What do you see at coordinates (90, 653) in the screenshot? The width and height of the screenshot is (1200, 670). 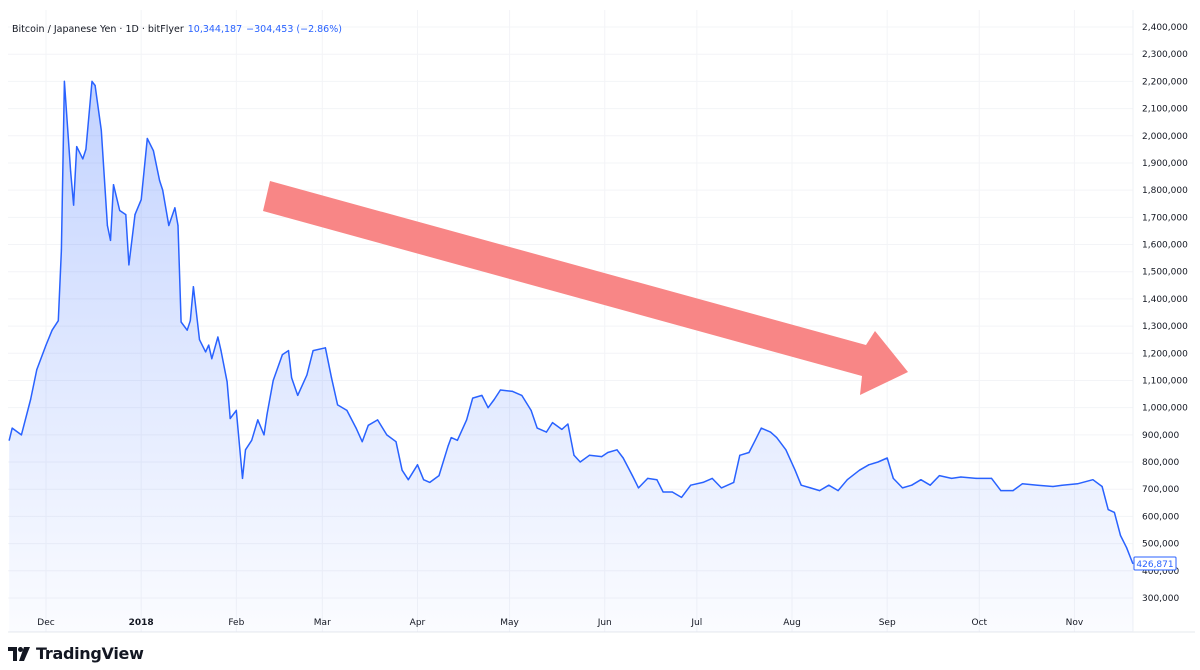 I see `tradingview-logo-text: TradingView` at bounding box center [90, 653].